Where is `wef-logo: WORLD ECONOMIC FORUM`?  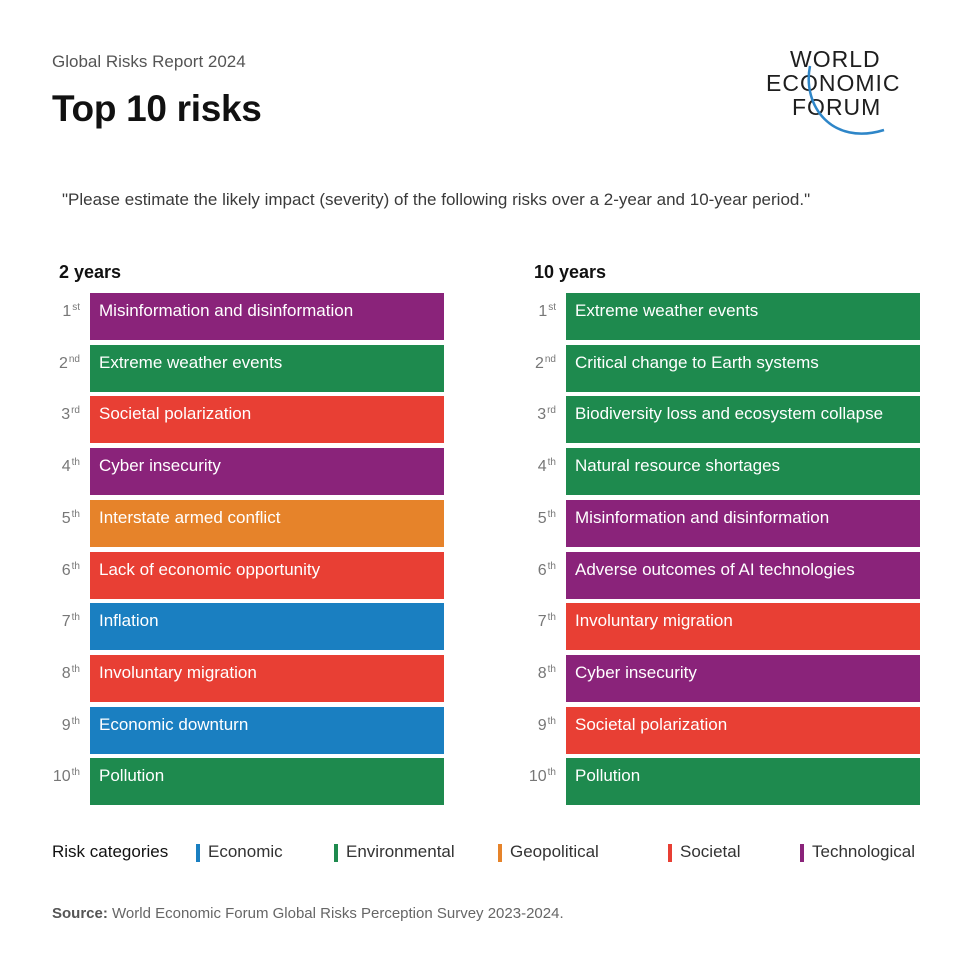 wef-logo: WORLD ECONOMIC FORUM is located at coordinates (847, 96).